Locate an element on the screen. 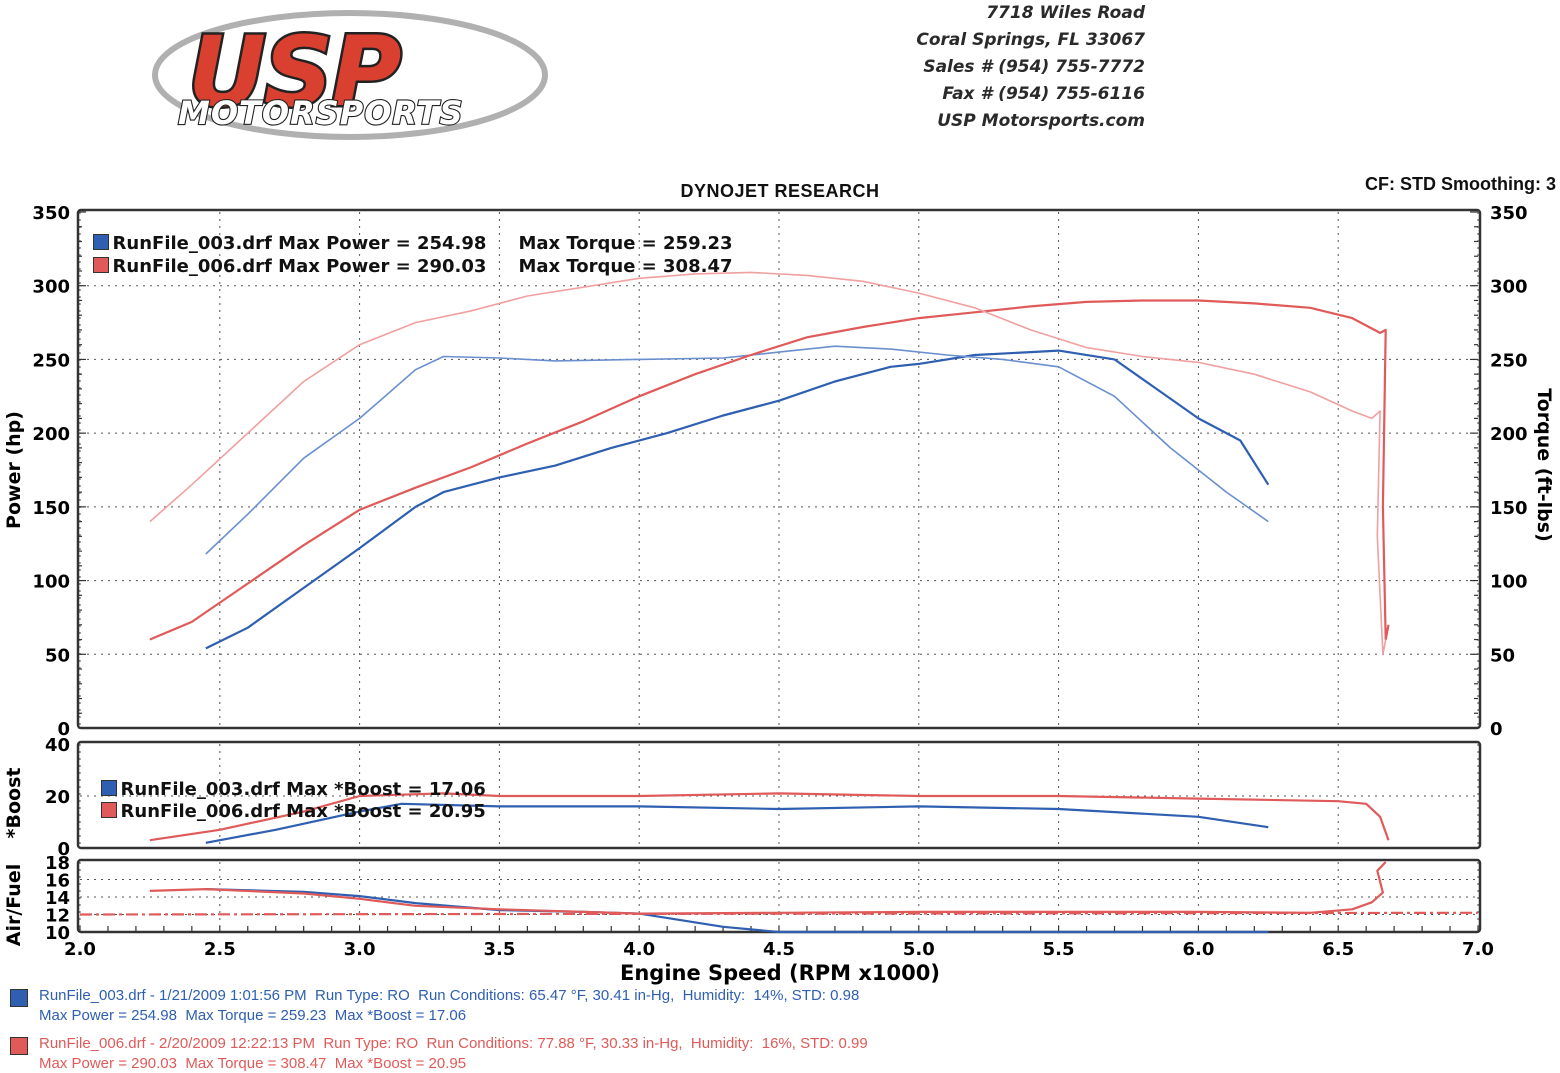 The width and height of the screenshot is (1560, 1073). chart-title: DYNOJET RESEARCH is located at coordinates (780, 191).